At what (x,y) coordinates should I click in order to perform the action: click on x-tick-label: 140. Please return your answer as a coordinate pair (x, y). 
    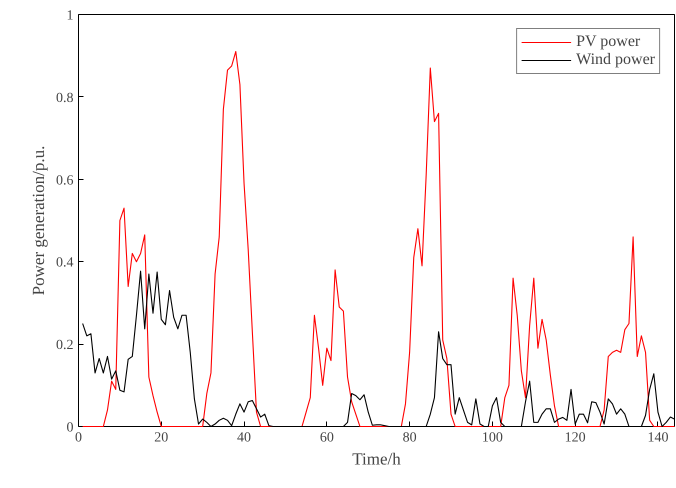
    Looking at the image, I should click on (657, 438).